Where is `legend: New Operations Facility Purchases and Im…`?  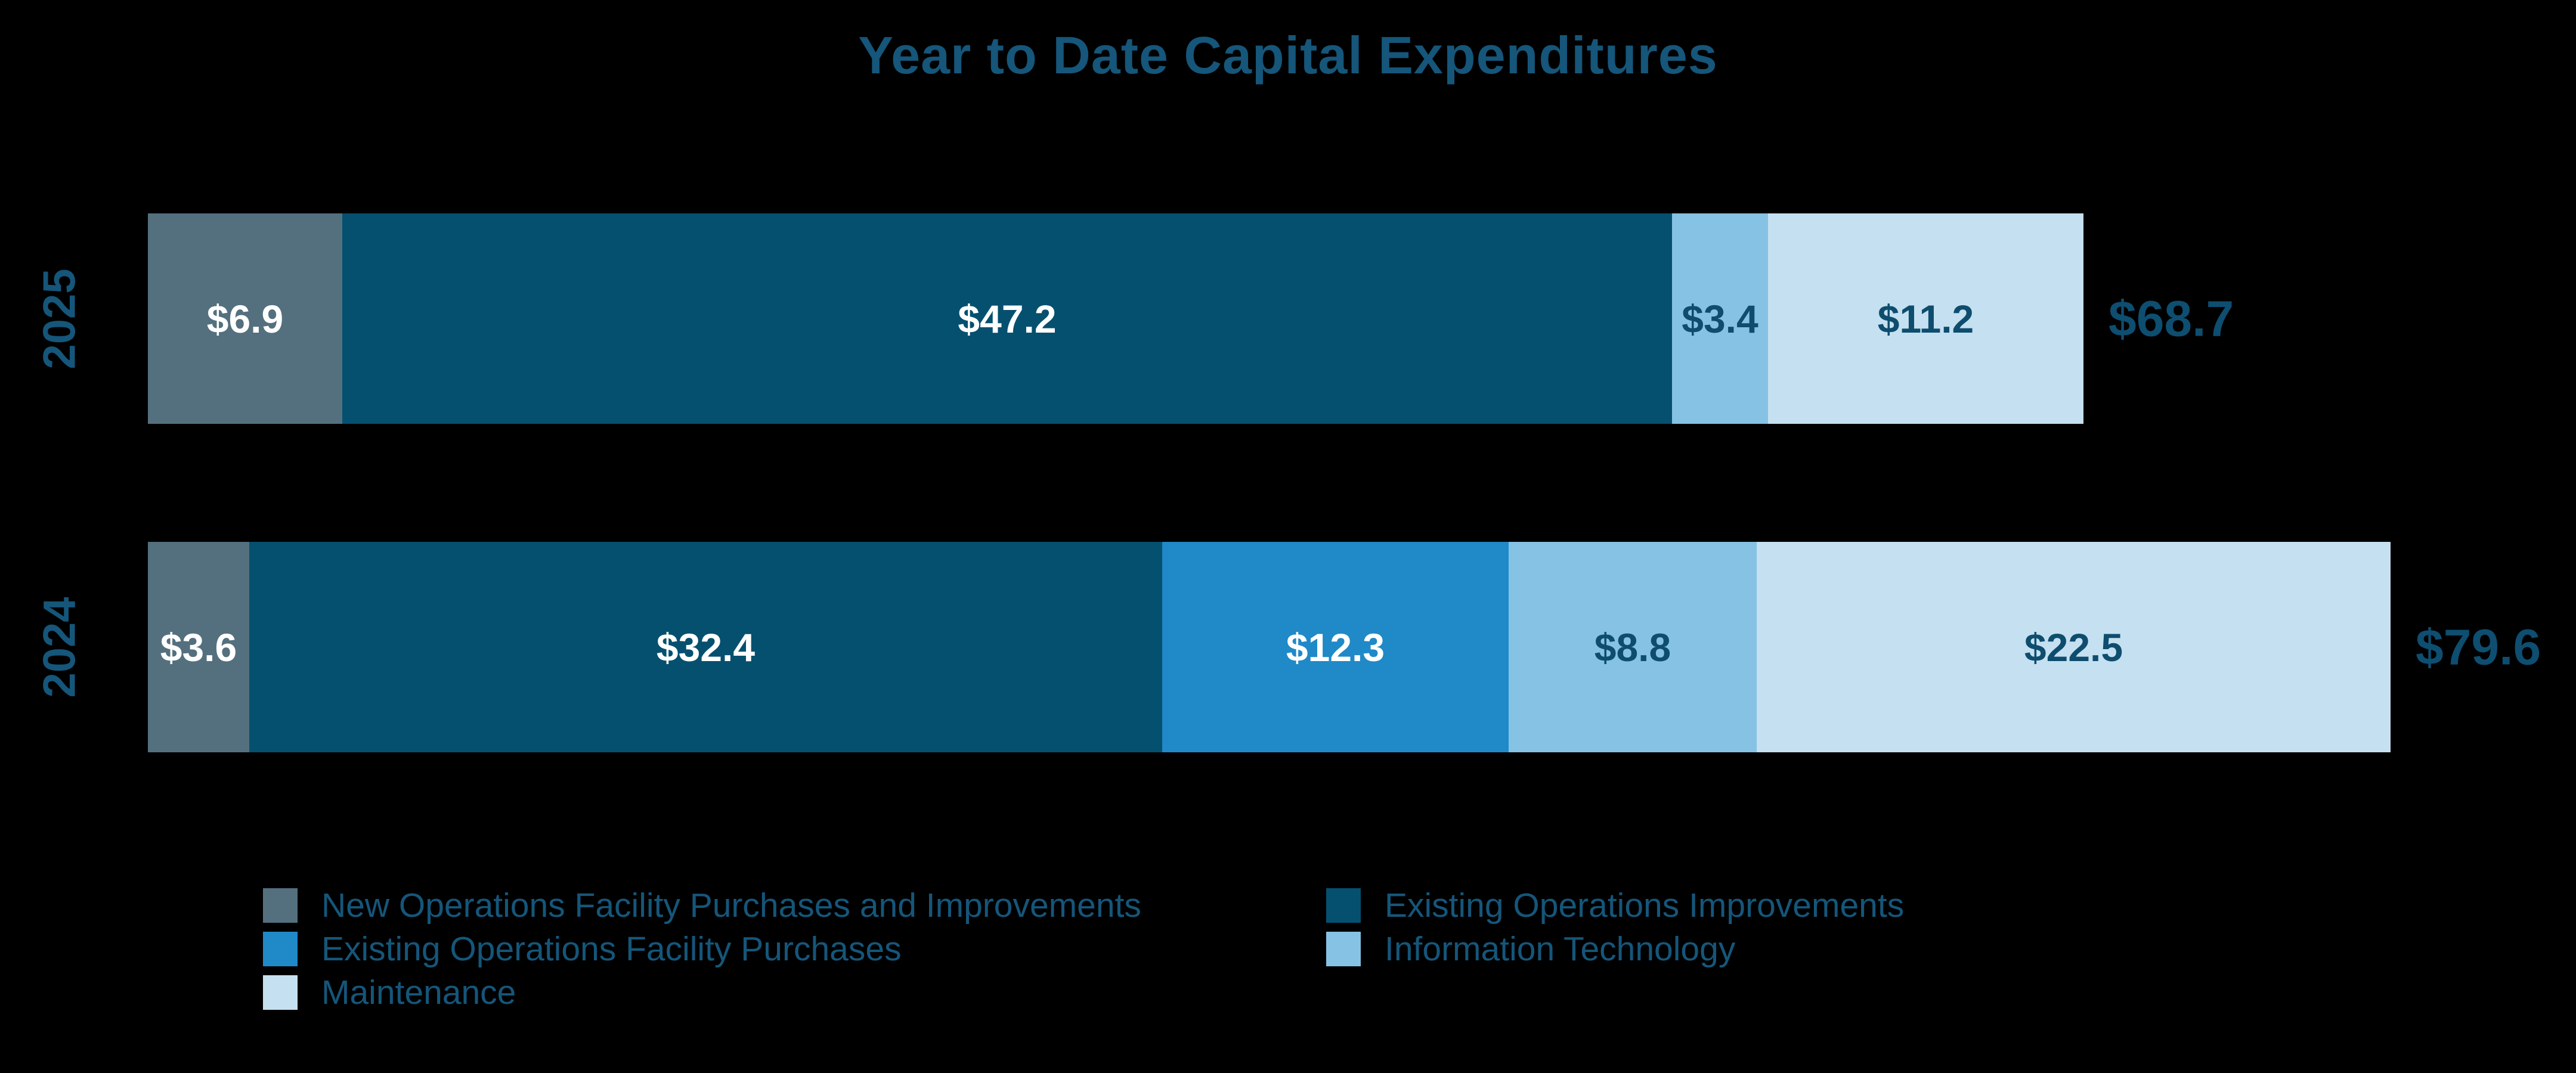
legend: New Operations Facility Purchases and Im… is located at coordinates (1084, 948).